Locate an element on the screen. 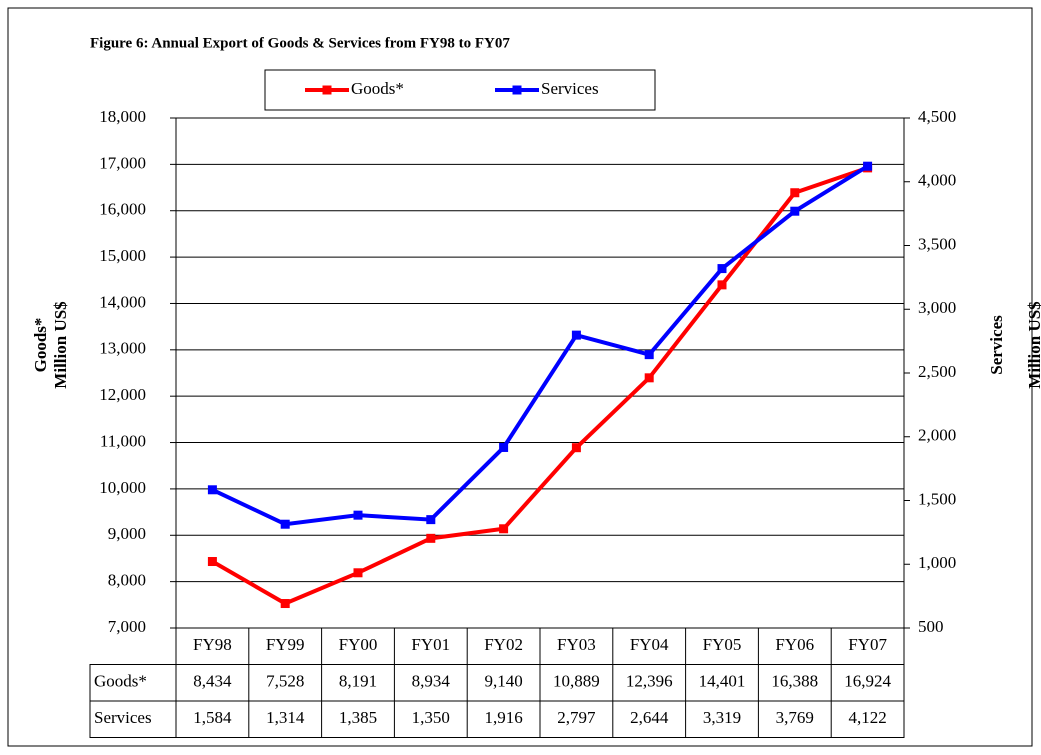 The height and width of the screenshot is (755, 1041). table-value: 1,385 is located at coordinates (358, 717).